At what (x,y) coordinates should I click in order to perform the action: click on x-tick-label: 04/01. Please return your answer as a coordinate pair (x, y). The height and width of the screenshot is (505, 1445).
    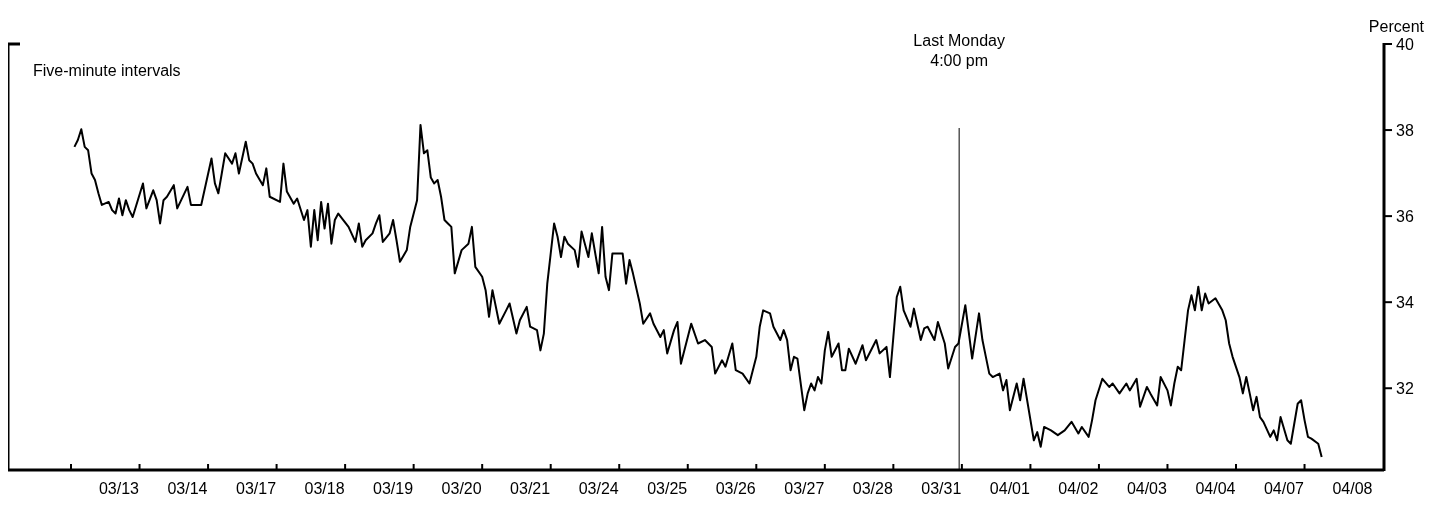
    Looking at the image, I should click on (1009, 488).